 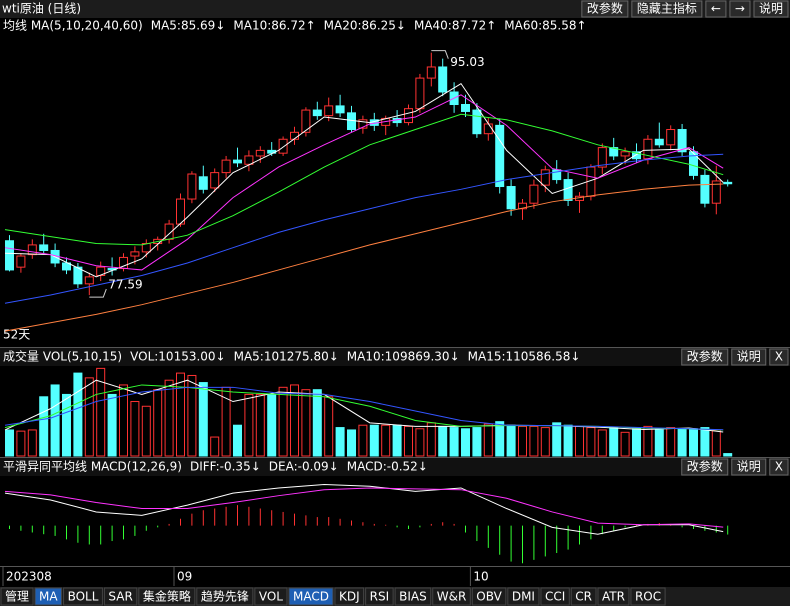 I want to click on tab-label: MA, so click(x=48, y=597).